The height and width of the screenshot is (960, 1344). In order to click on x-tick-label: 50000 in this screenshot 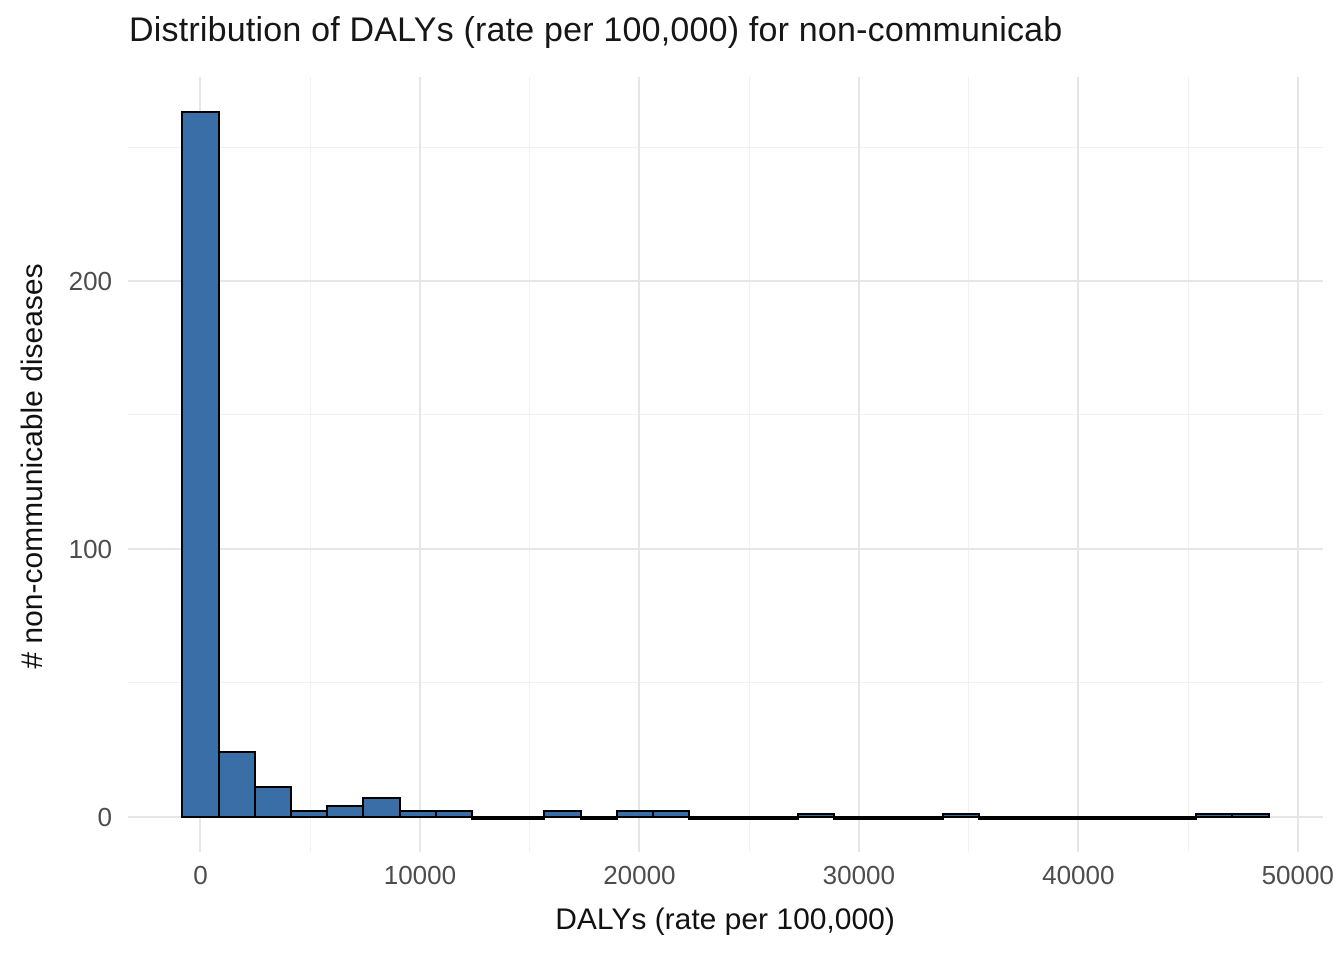, I will do `click(1297, 875)`.